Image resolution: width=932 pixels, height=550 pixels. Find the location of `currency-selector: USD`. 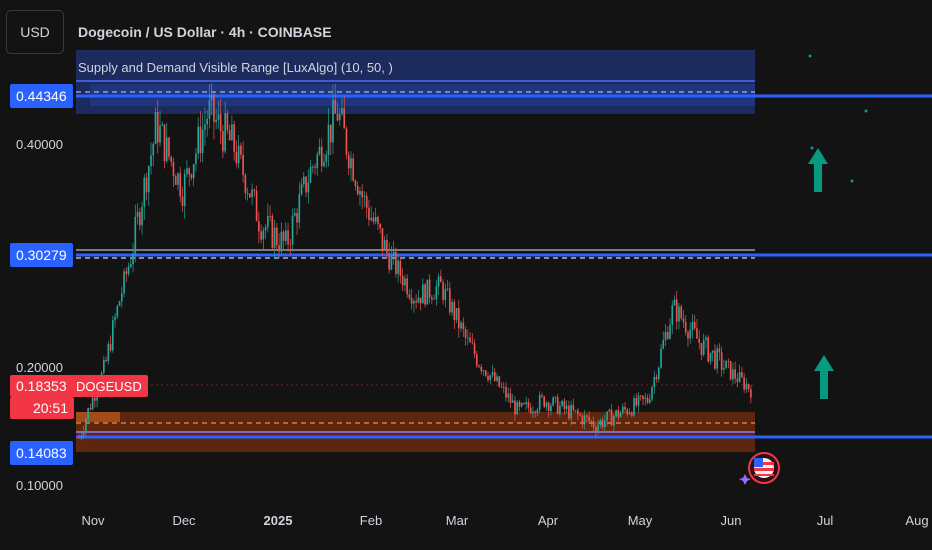

currency-selector: USD is located at coordinates (35, 32).